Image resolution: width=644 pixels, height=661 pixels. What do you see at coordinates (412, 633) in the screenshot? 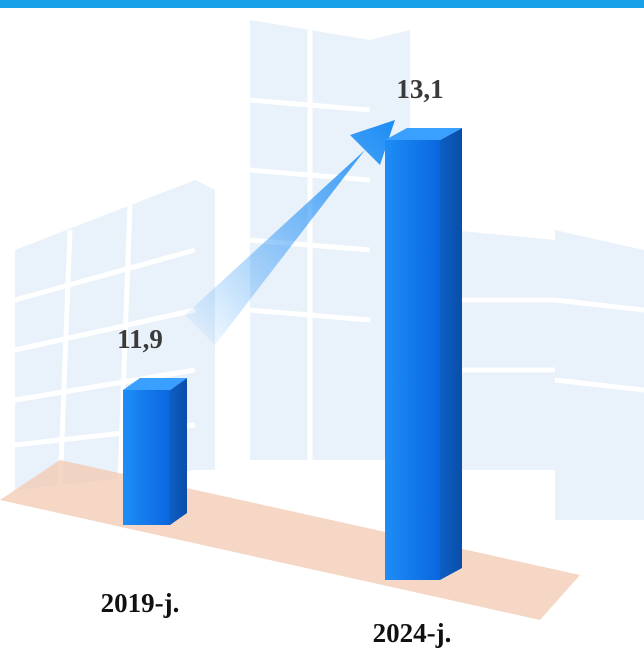
I see `category-label: 2024-j.` at bounding box center [412, 633].